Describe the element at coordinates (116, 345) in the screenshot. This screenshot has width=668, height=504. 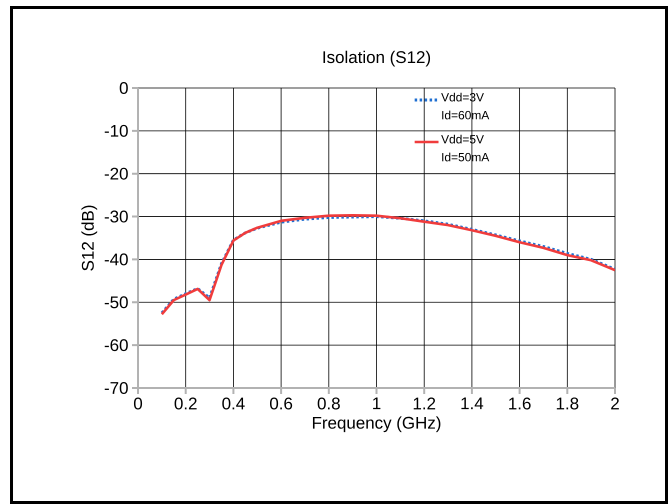
I see `y-tick-label: -60` at that location.